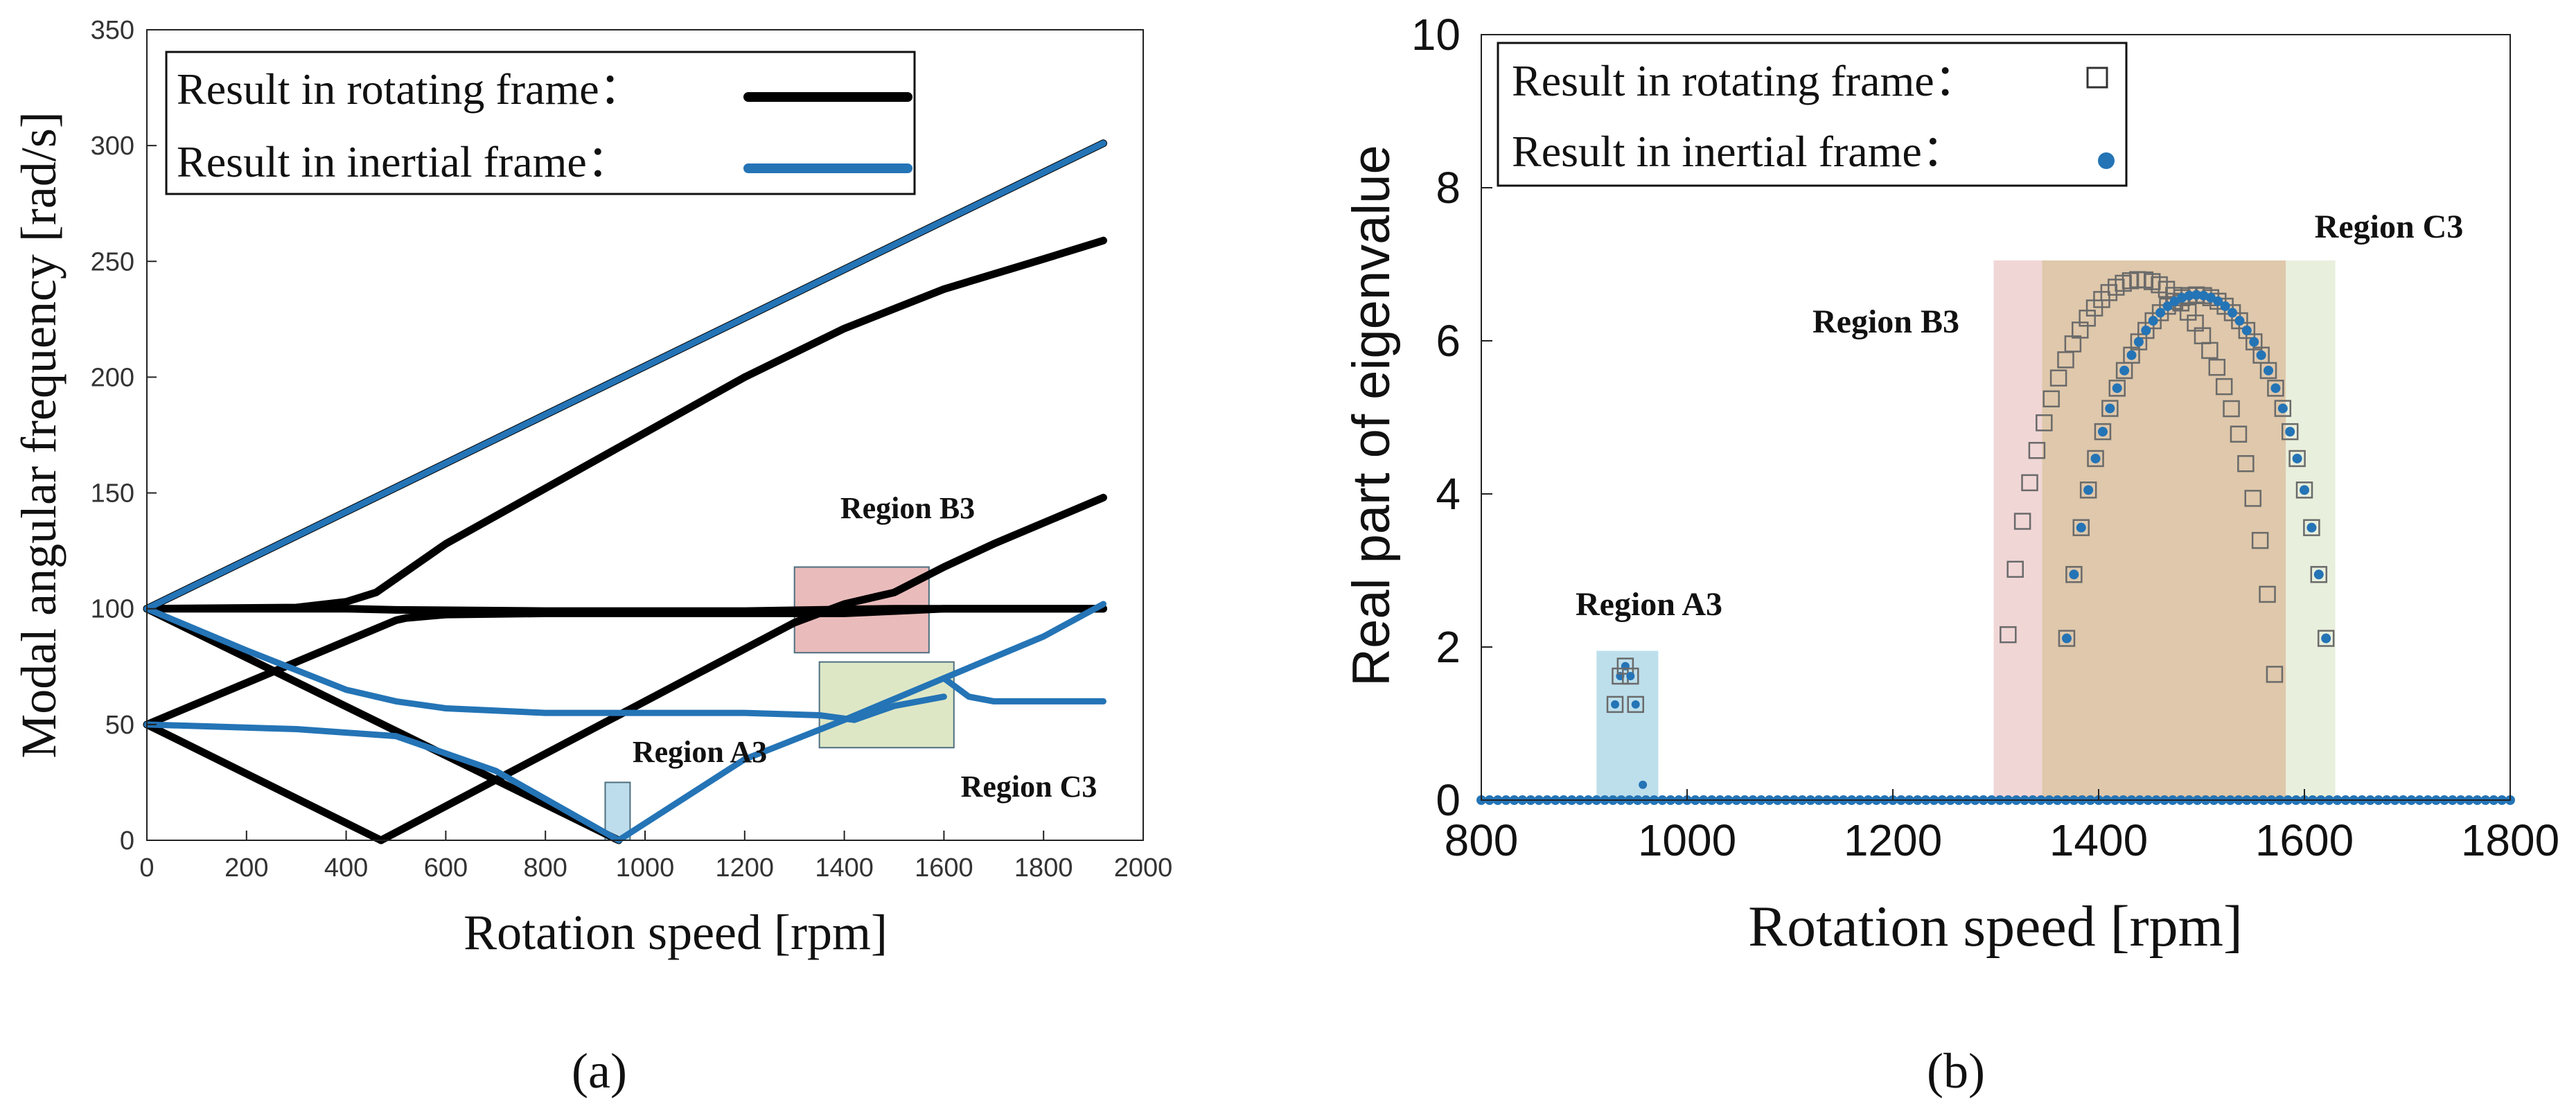 This screenshot has height=1116, width=2576. Describe the element at coordinates (2106, 160) in the screenshot. I see `chart-b-legend-swatch-inertial` at that location.